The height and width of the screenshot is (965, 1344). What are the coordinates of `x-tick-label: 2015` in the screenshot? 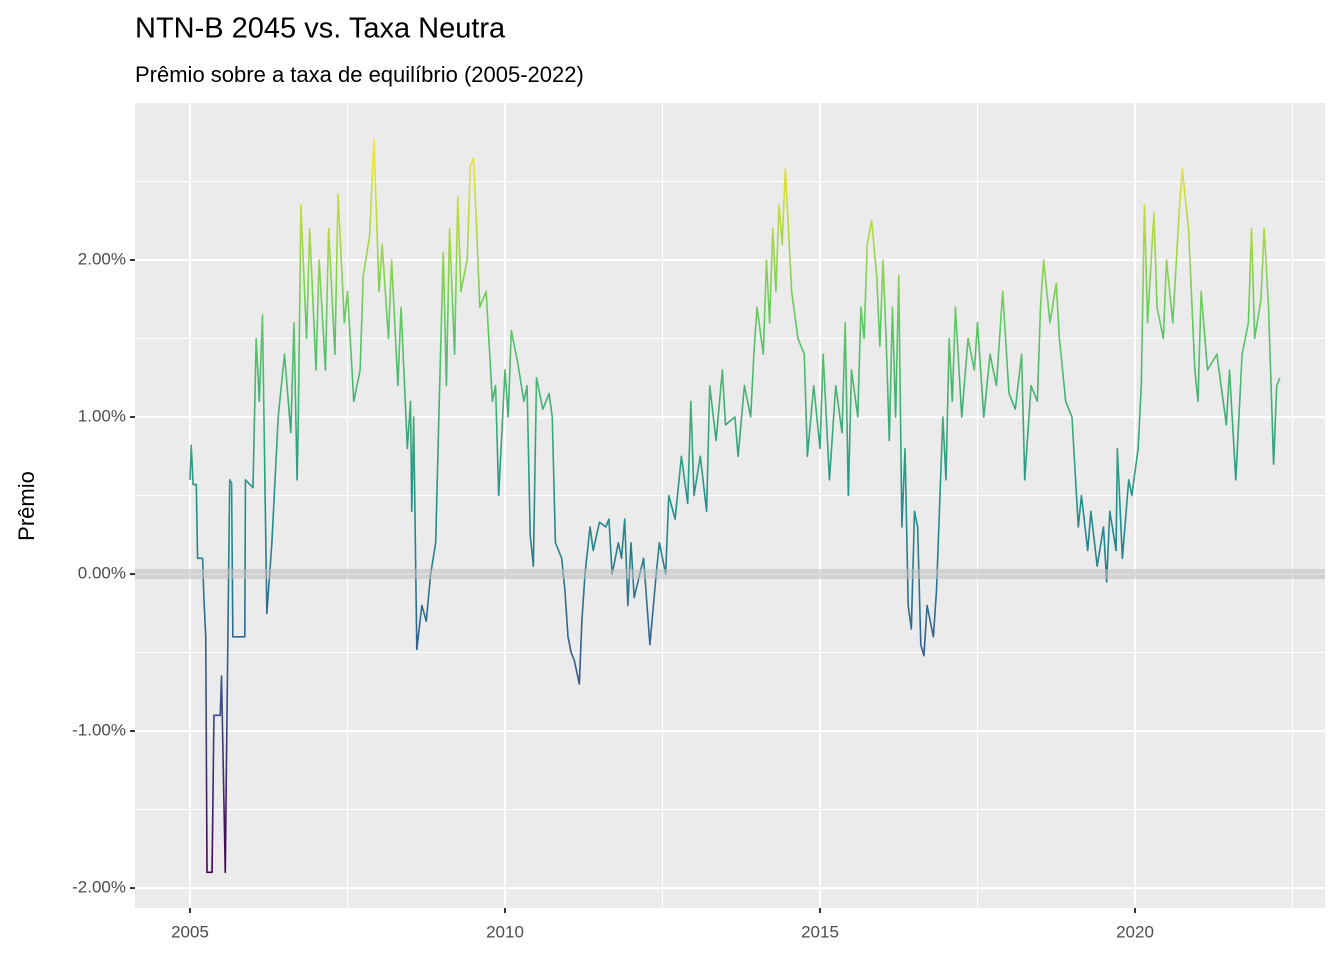 It's located at (820, 931).